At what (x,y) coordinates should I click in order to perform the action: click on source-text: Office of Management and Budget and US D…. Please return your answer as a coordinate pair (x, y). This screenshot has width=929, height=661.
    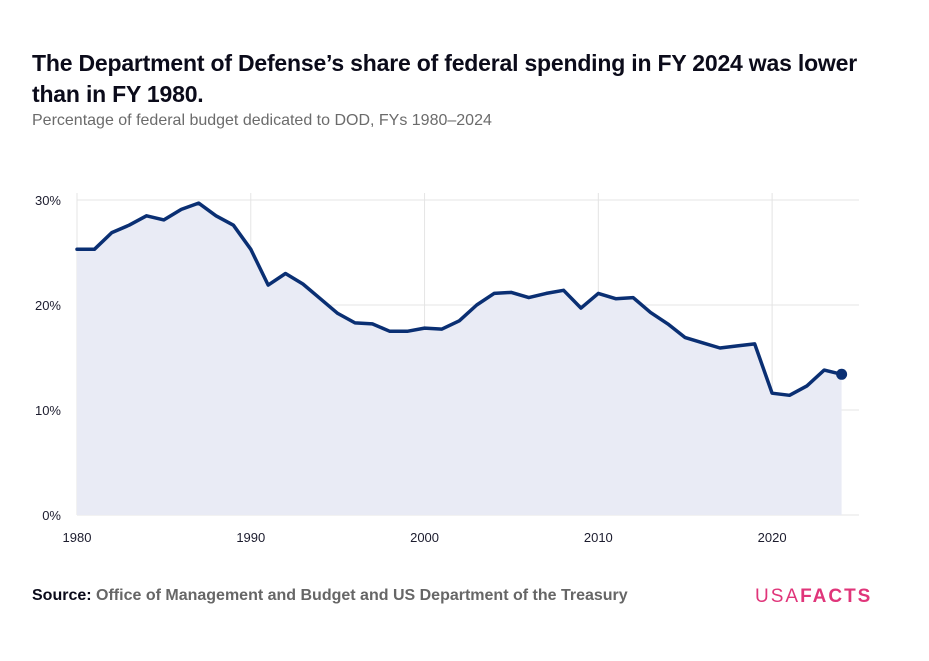
    Looking at the image, I should click on (362, 595).